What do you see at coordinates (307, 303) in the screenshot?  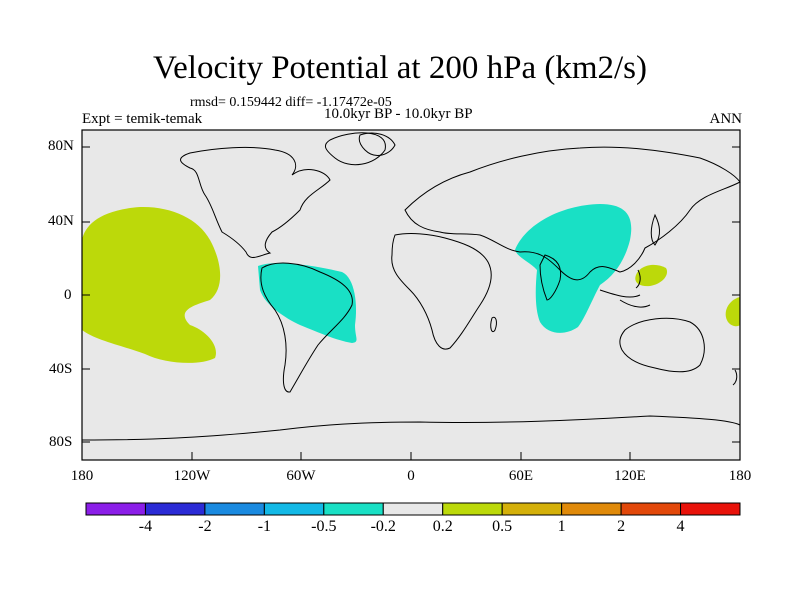 I see `negative-region-south-america` at bounding box center [307, 303].